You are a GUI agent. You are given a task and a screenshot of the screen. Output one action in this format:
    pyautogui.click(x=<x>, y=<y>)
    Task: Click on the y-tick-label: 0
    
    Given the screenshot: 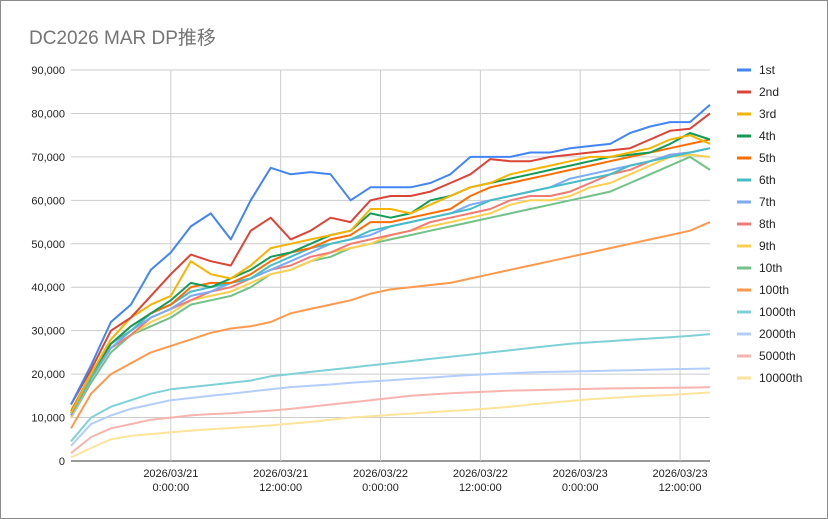 What is the action you would take?
    pyautogui.click(x=62, y=462)
    